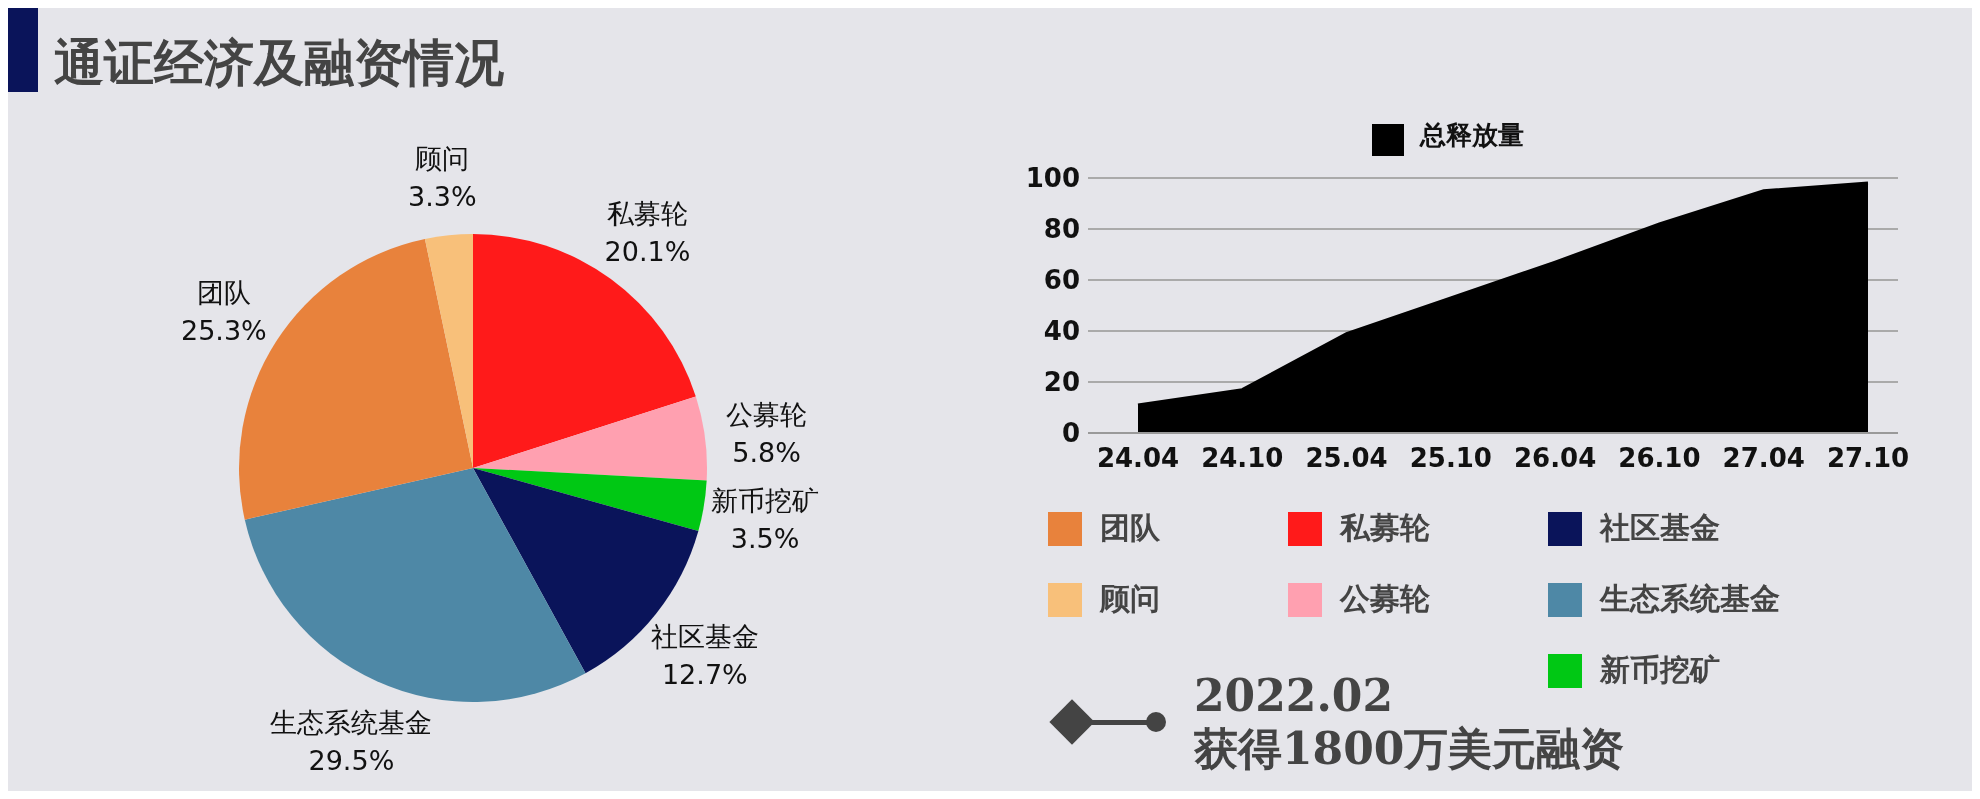 The height and width of the screenshot is (799, 1980). I want to click on x-tick-label: 25.04, so click(1346, 458).